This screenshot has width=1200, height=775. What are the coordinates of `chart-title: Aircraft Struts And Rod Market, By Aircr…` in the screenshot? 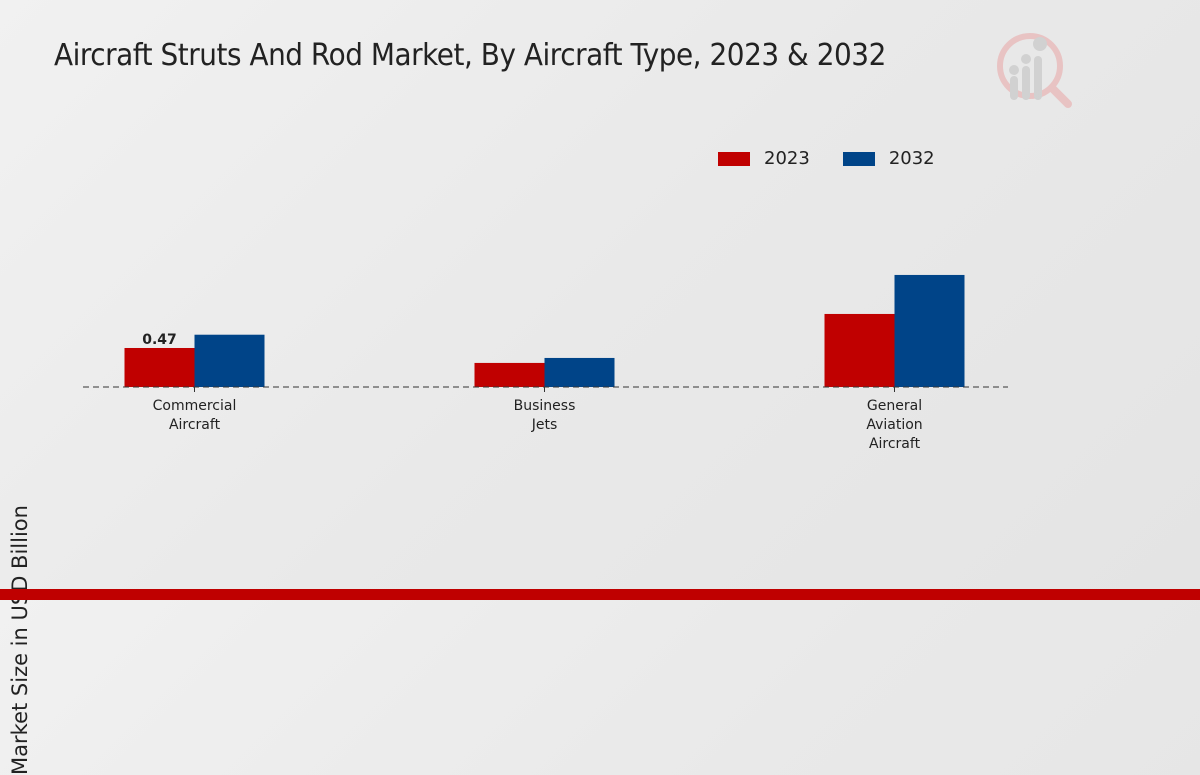 It's located at (470, 55).